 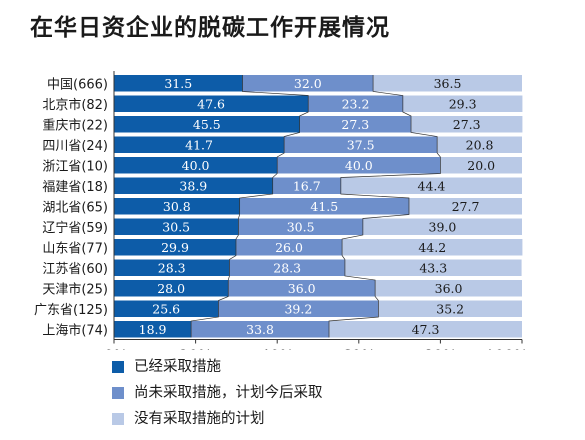 What do you see at coordinates (75, 166) in the screenshot?
I see `category-label: 浙江省(10)` at bounding box center [75, 166].